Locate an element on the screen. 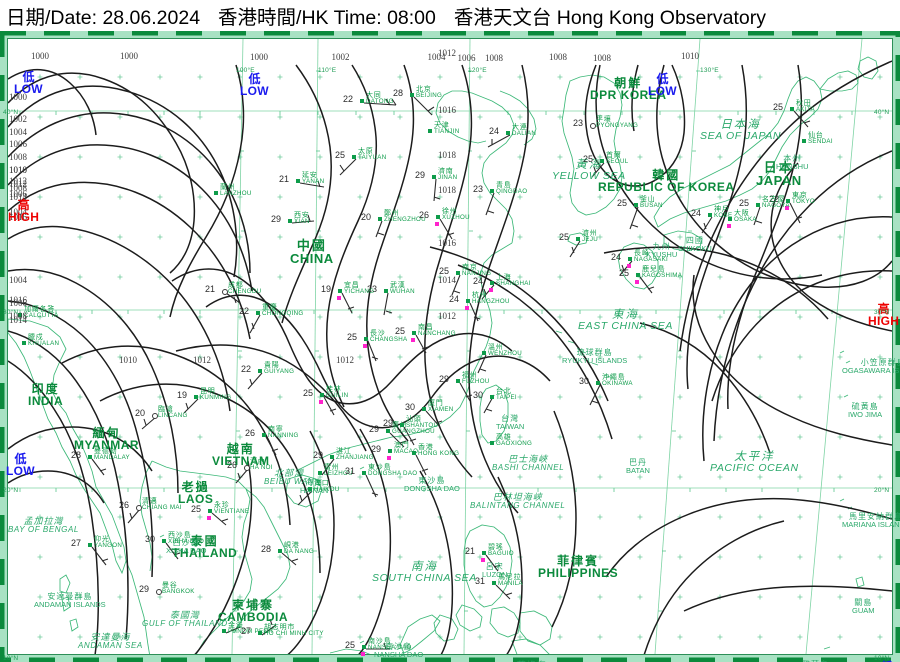 The height and width of the screenshot is (662, 900). station-name-en: WUHAN is located at coordinates (402, 292).